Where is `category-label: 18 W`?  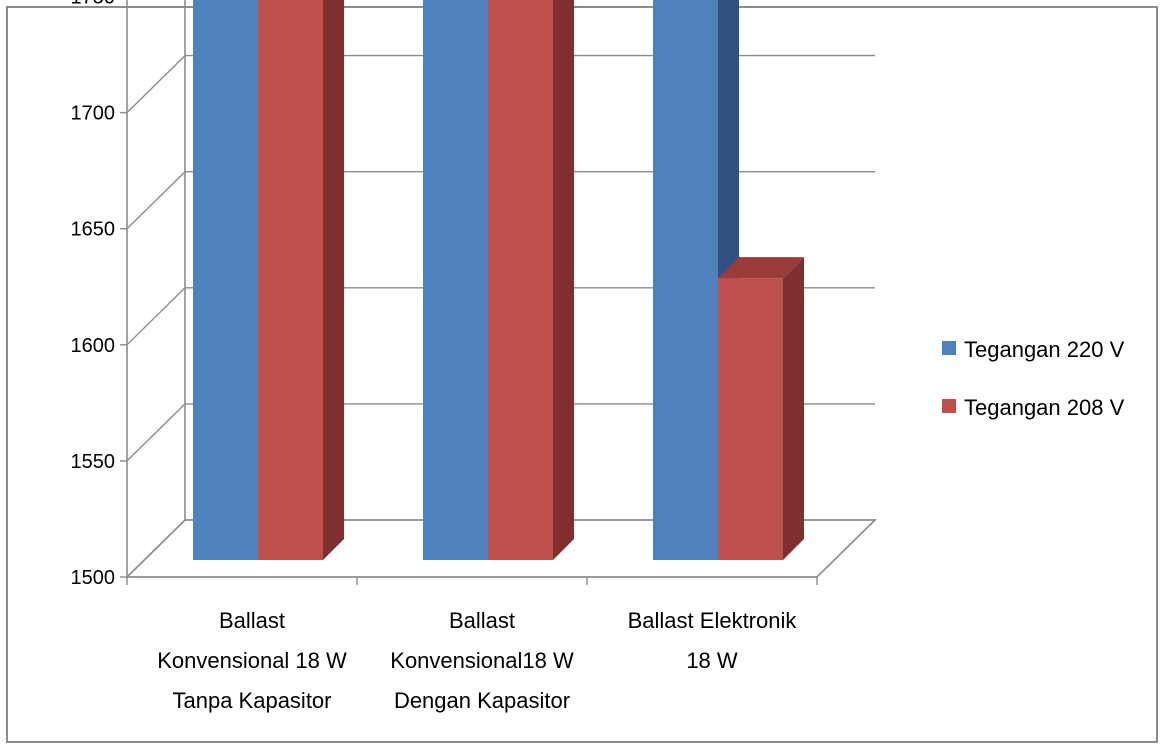 category-label: 18 W is located at coordinates (712, 660).